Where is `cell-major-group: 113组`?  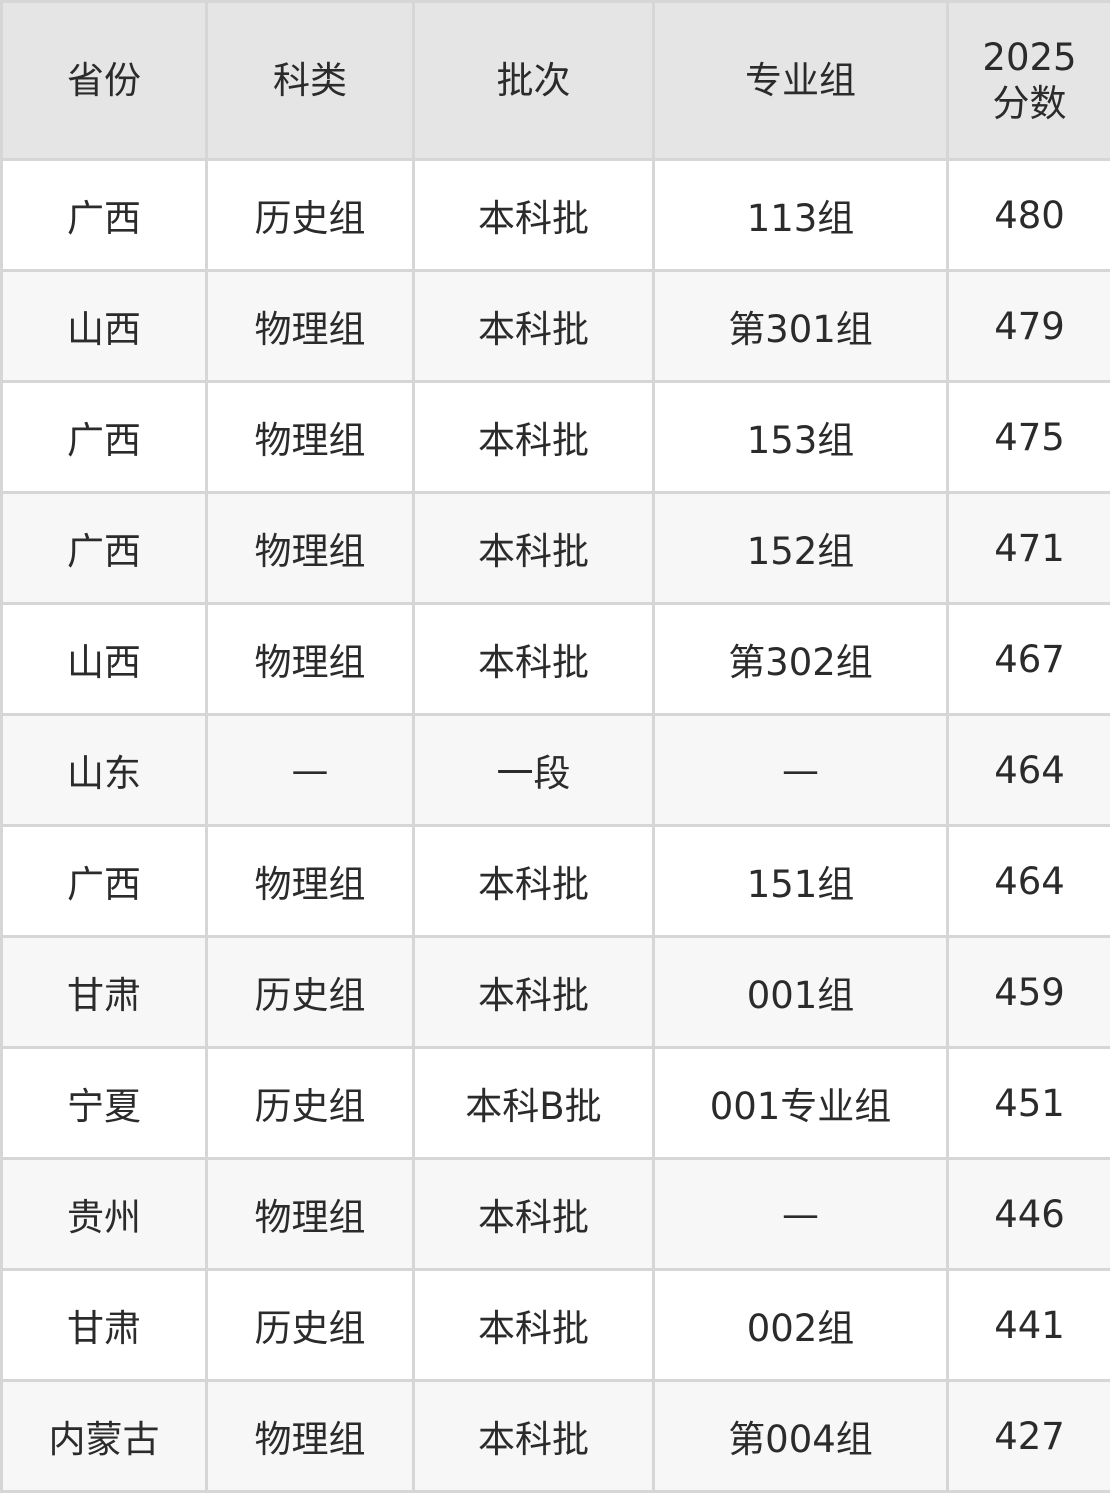
cell-major-group: 113组 is located at coordinates (800, 215).